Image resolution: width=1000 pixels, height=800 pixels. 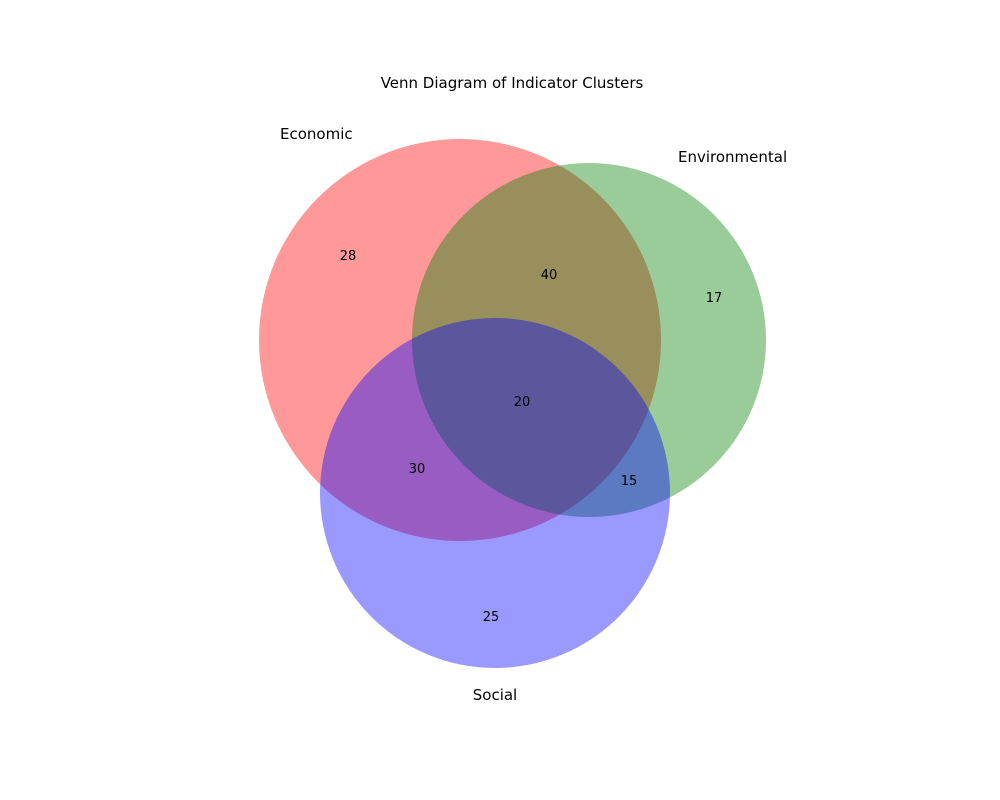 What do you see at coordinates (549, 275) in the screenshot?
I see `economic-environmental-count: 40` at bounding box center [549, 275].